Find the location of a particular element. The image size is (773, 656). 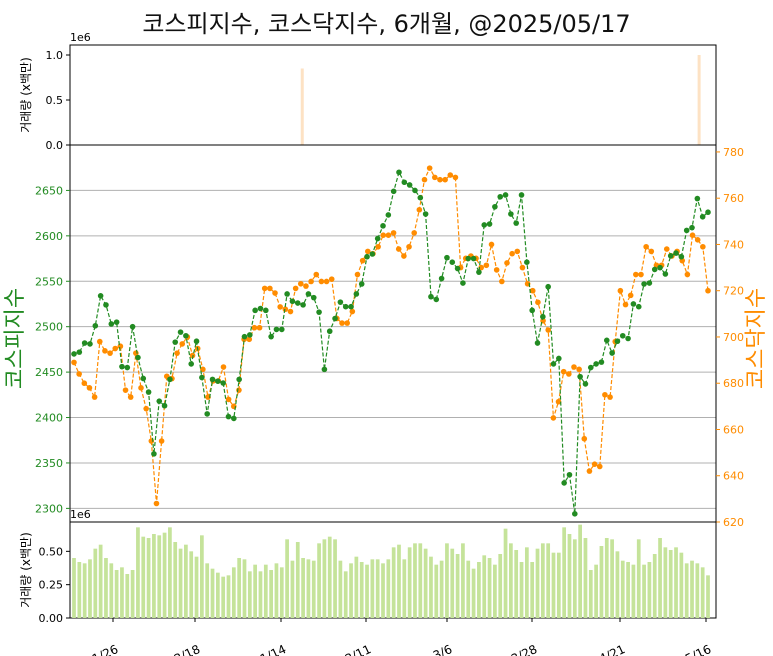

bottom-ytick-label-2: 0.50 is located at coordinates (51, 551).